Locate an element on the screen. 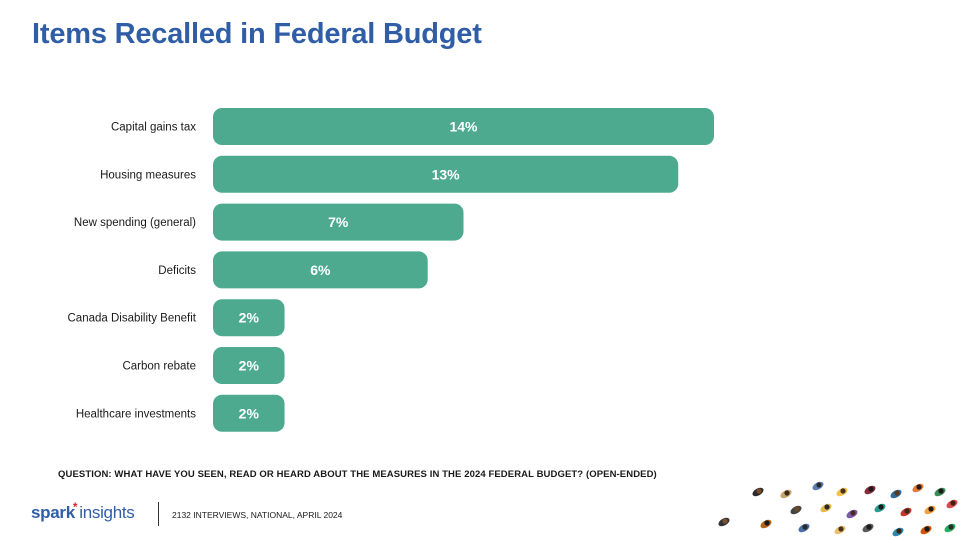  bar-value-label: 13% is located at coordinates (446, 174).